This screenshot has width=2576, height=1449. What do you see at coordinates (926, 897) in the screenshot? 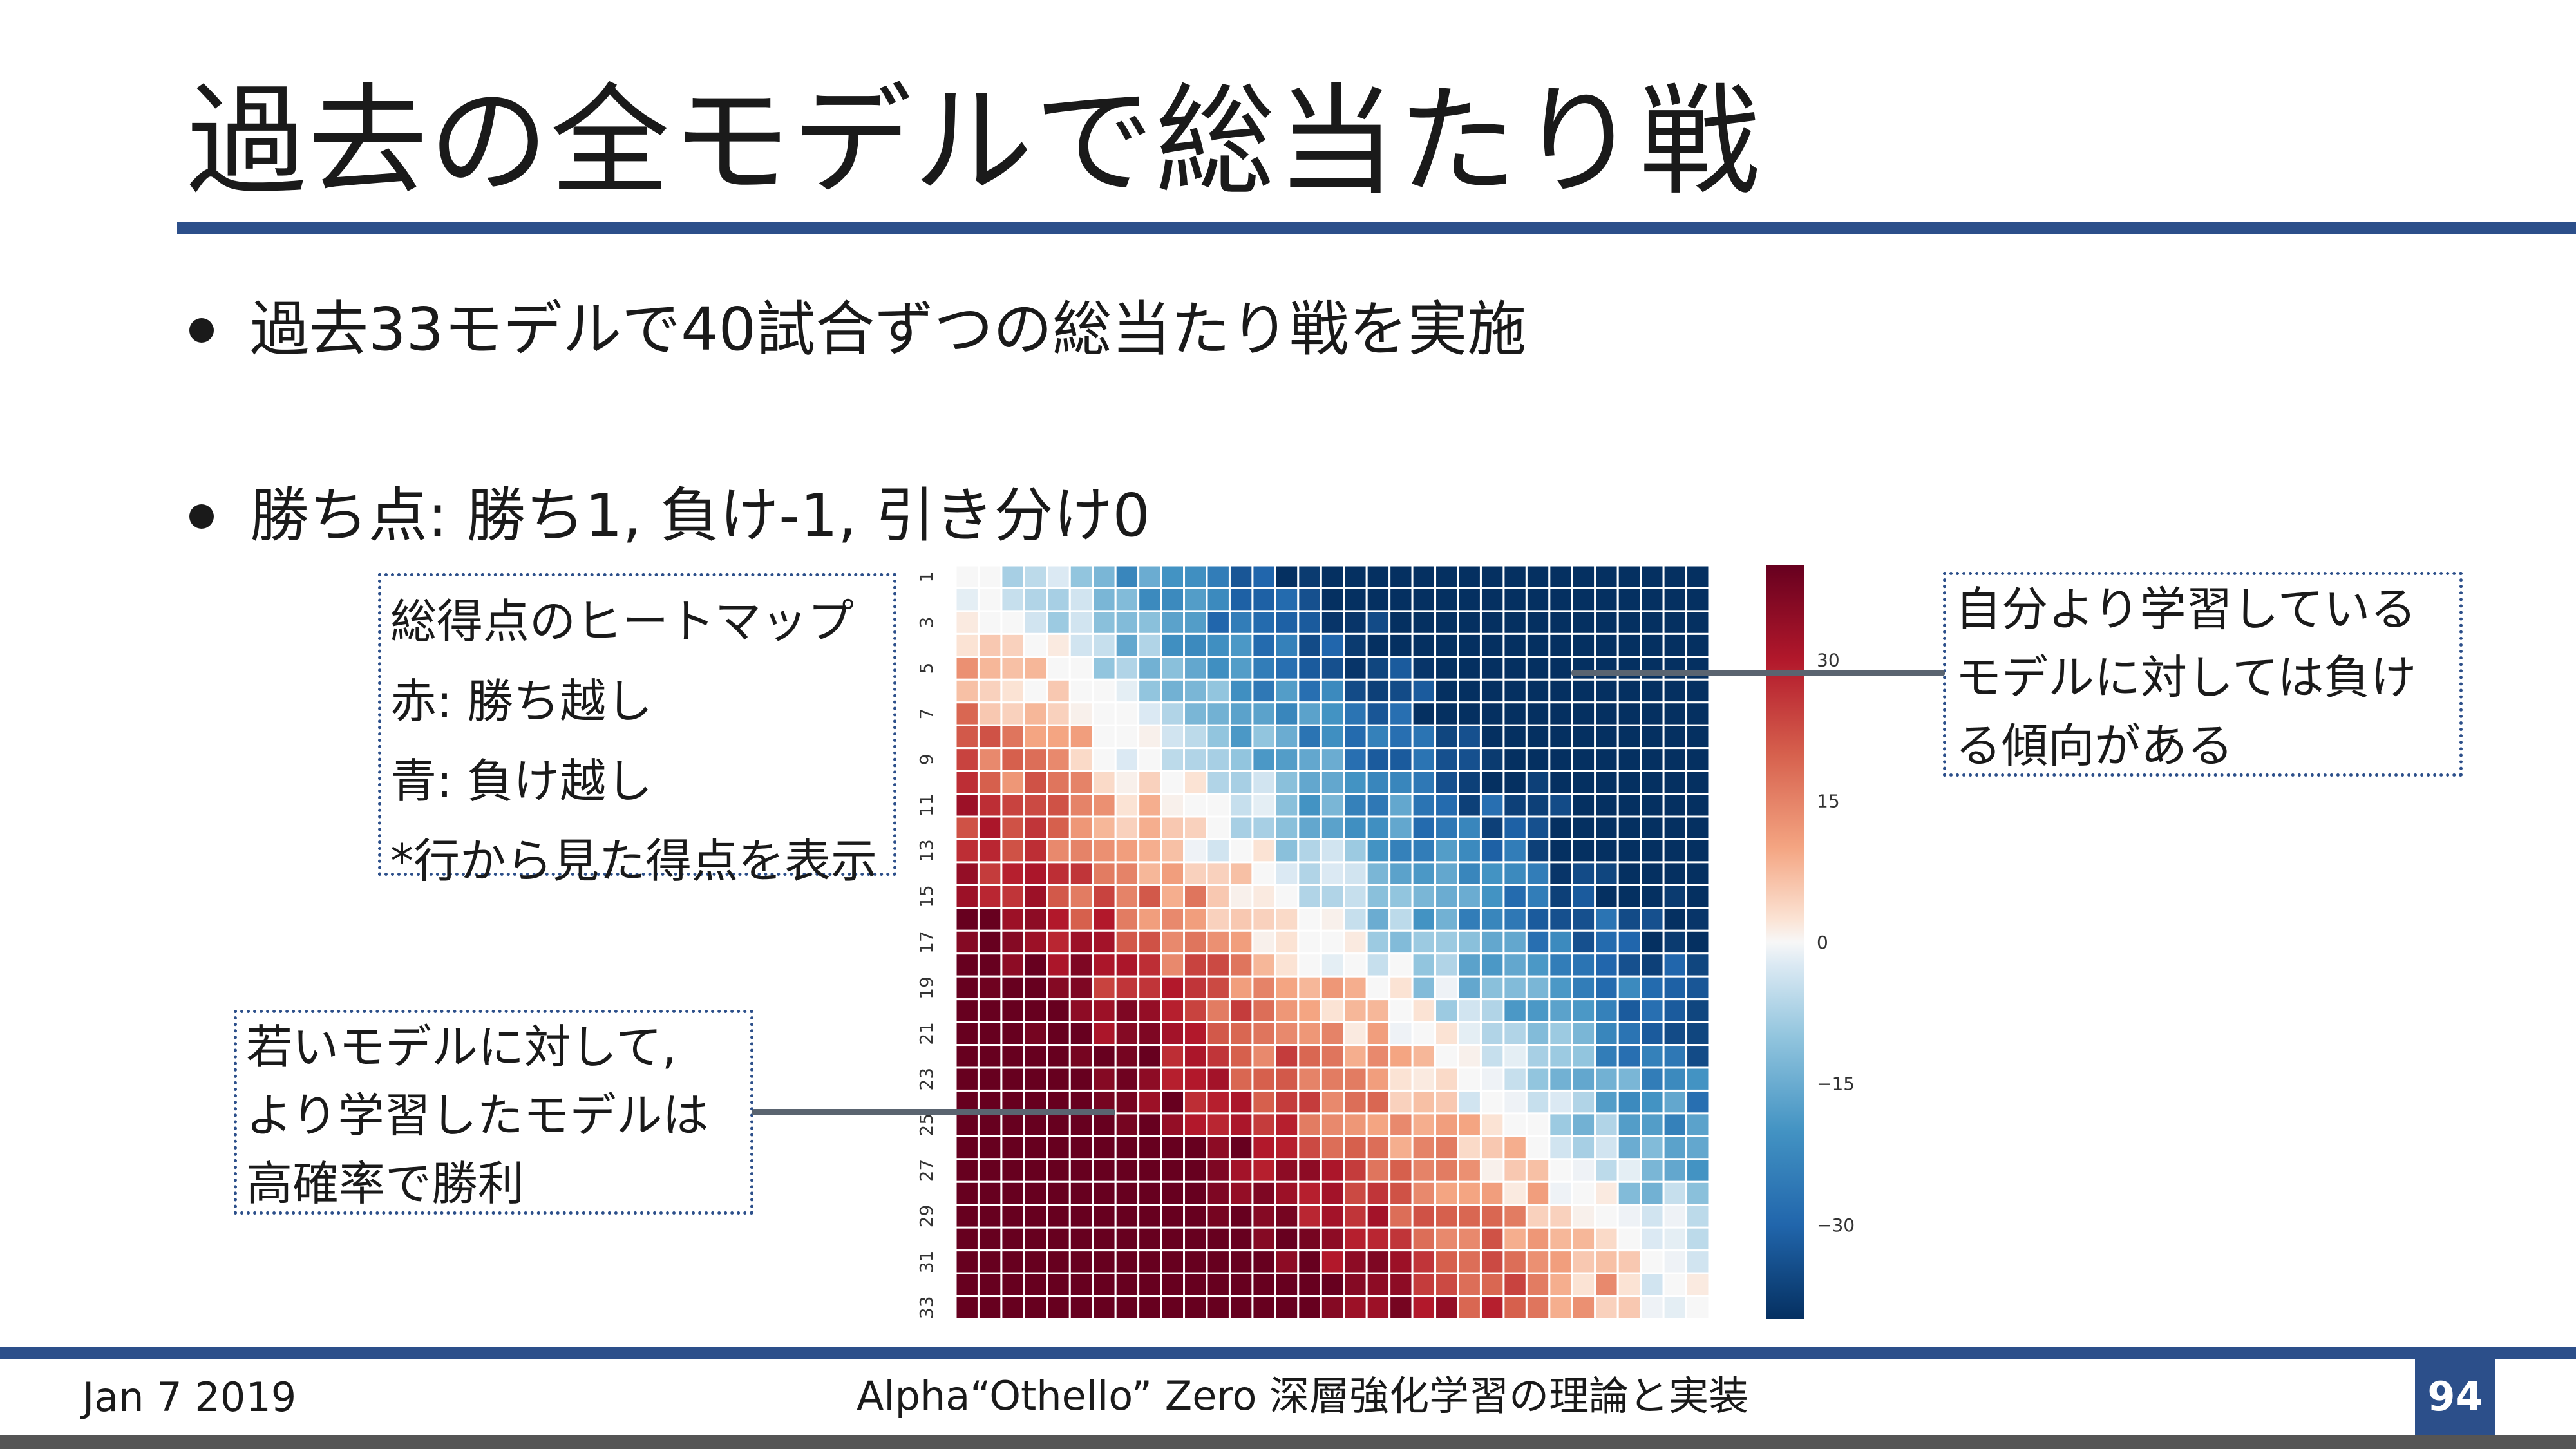
I see `y-tick-label: 15` at bounding box center [926, 897].